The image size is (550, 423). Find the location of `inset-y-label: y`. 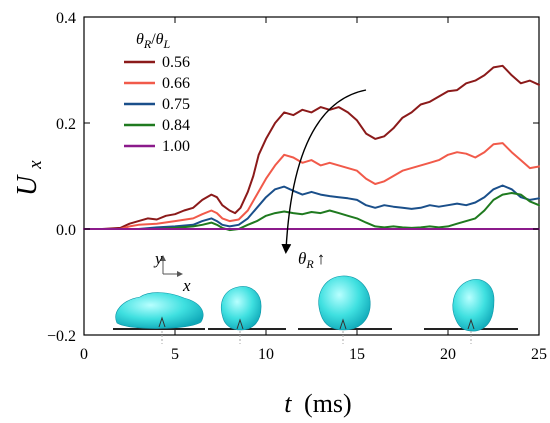

inset-y-label: y is located at coordinates (158, 258).